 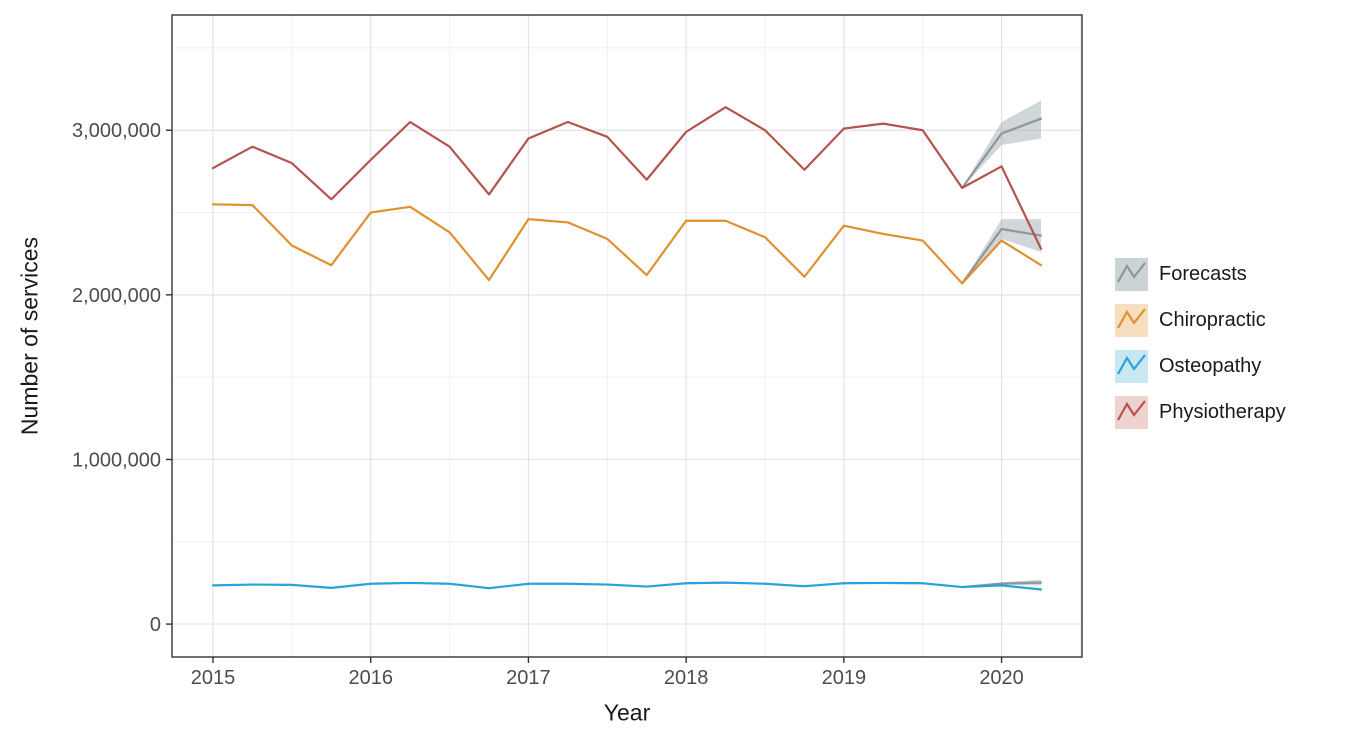 I want to click on forecast-ribbon-chiropractic, so click(x=1001, y=251).